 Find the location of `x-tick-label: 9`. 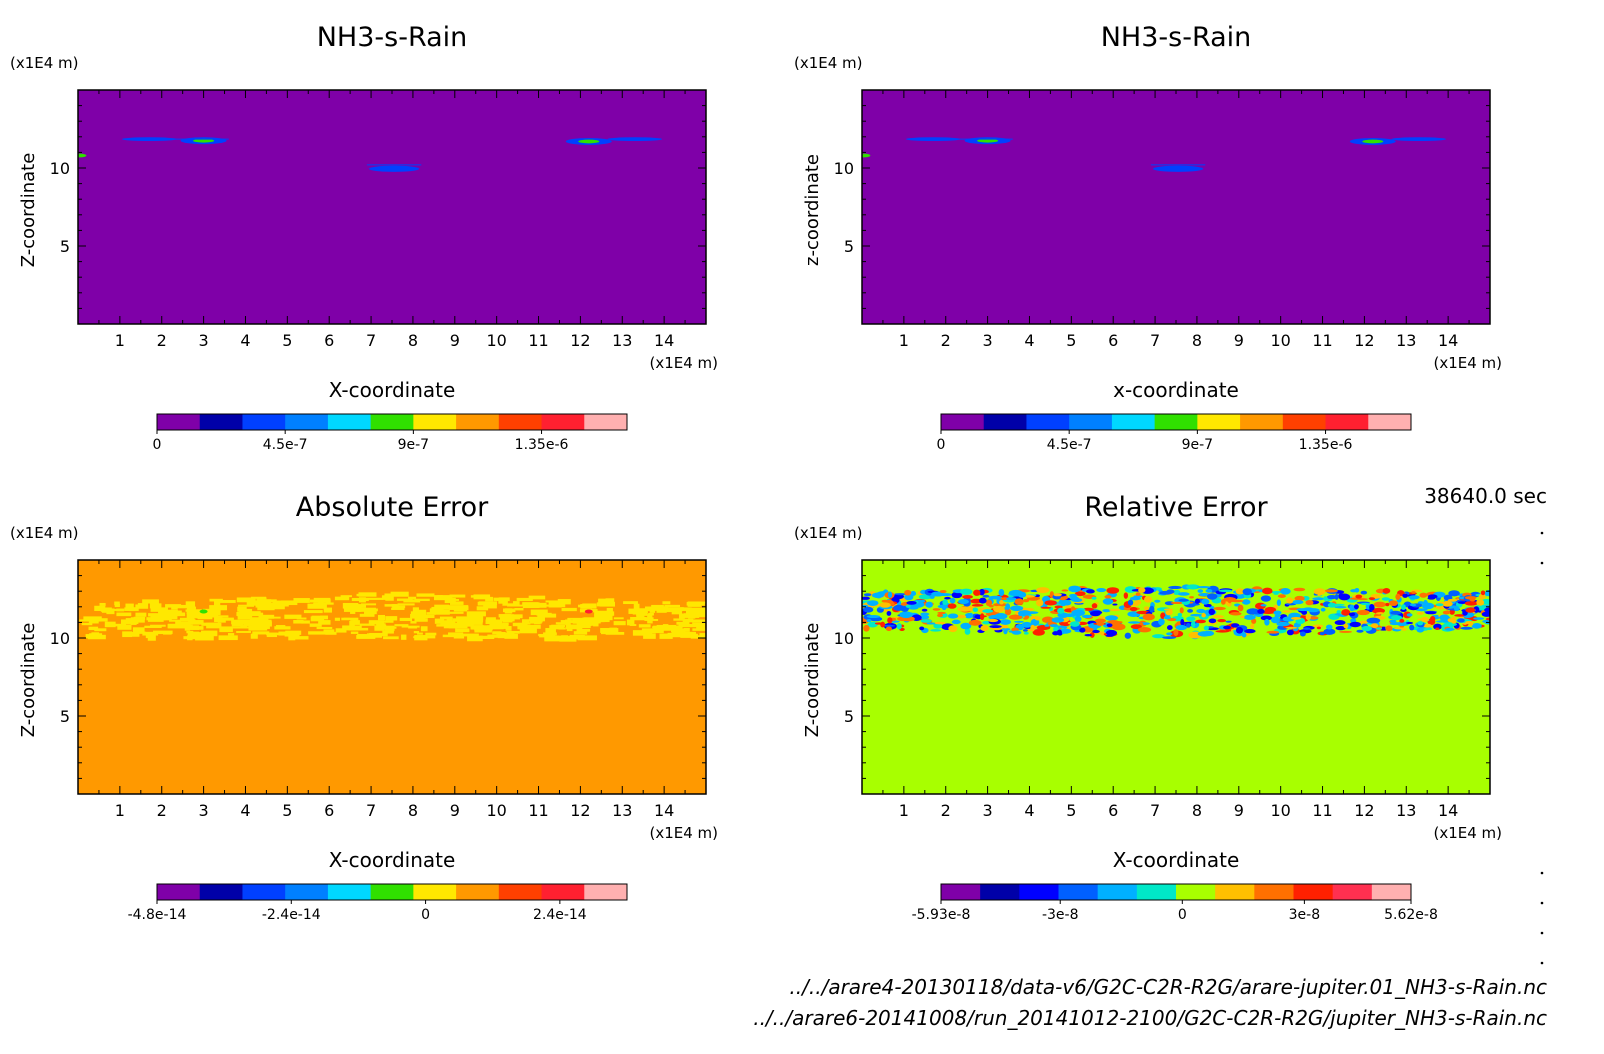

x-tick-label: 9 is located at coordinates (1239, 810).